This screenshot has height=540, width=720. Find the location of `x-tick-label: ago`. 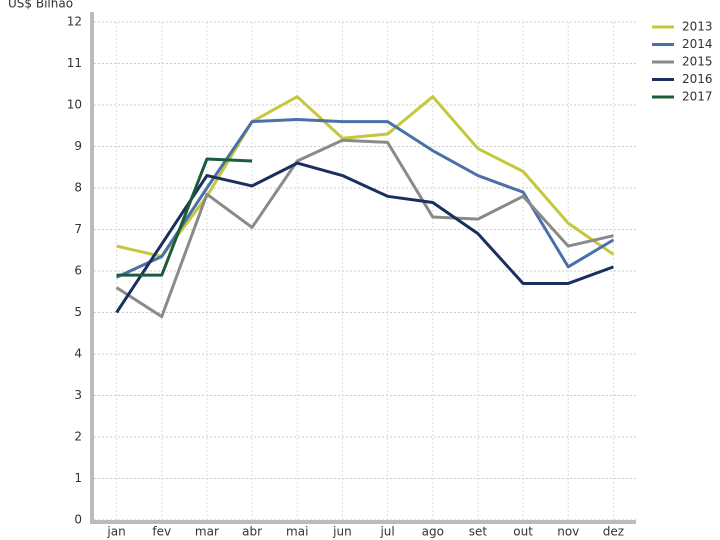

x-tick-label: ago is located at coordinates (433, 532).